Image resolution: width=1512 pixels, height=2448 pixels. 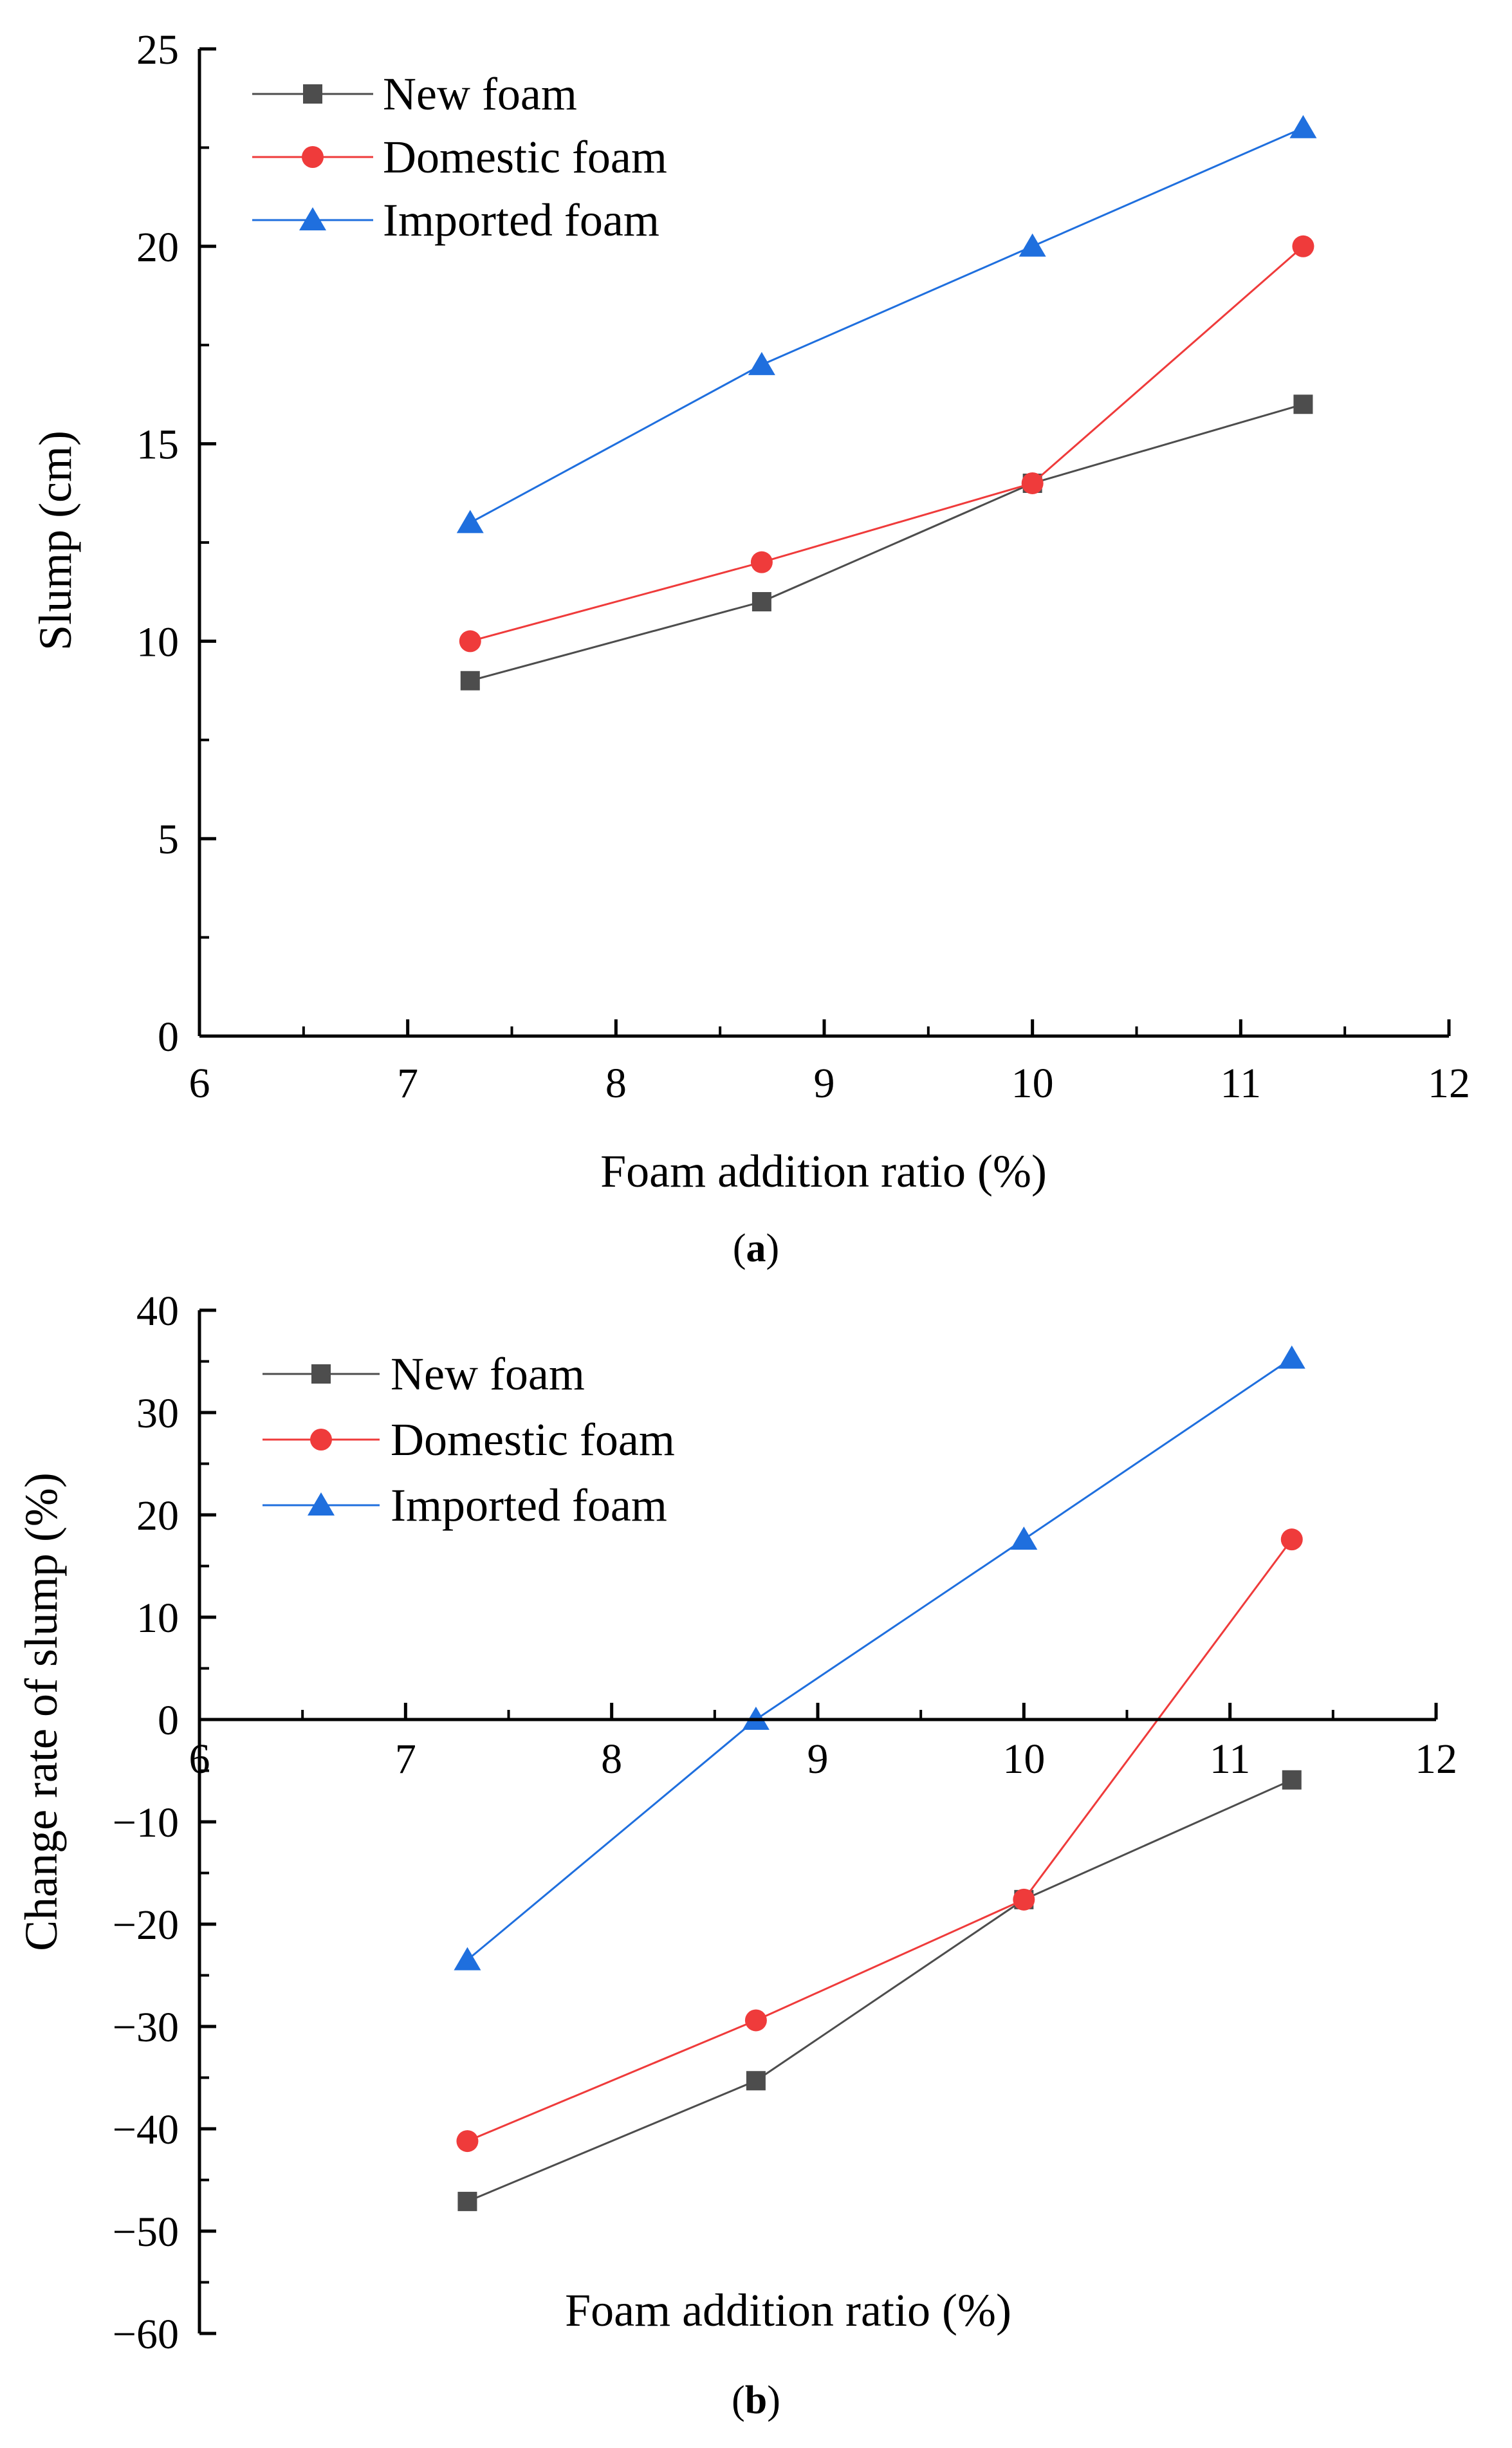 I want to click on y-tick-label: 15, so click(x=157, y=445).